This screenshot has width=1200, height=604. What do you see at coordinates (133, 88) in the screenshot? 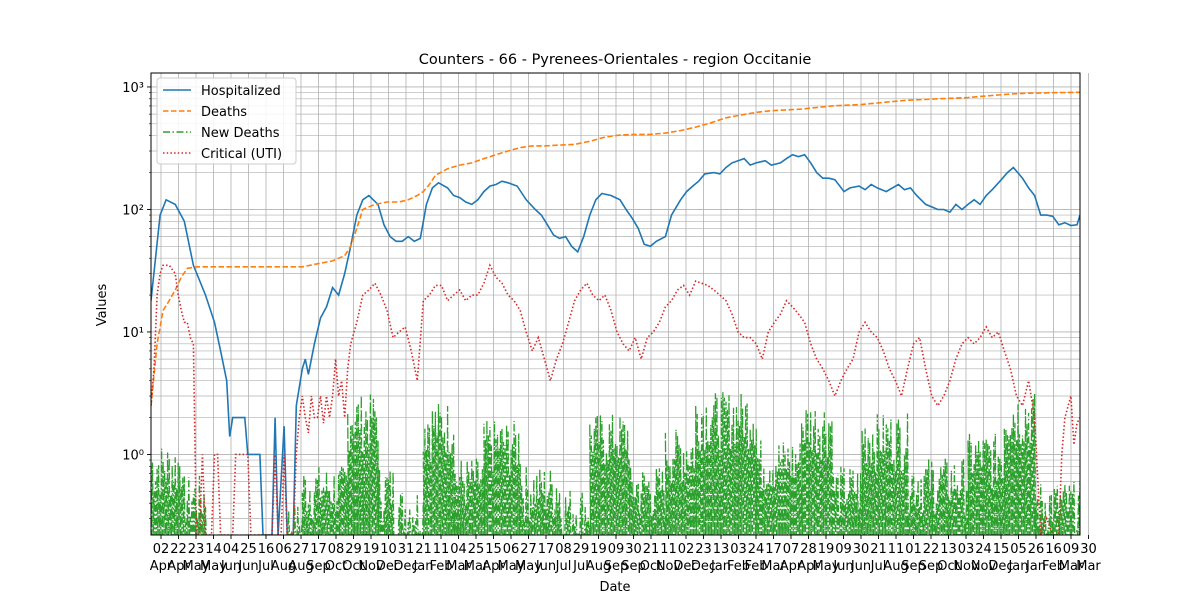
I see `y-tick-label: 10³` at bounding box center [133, 88].